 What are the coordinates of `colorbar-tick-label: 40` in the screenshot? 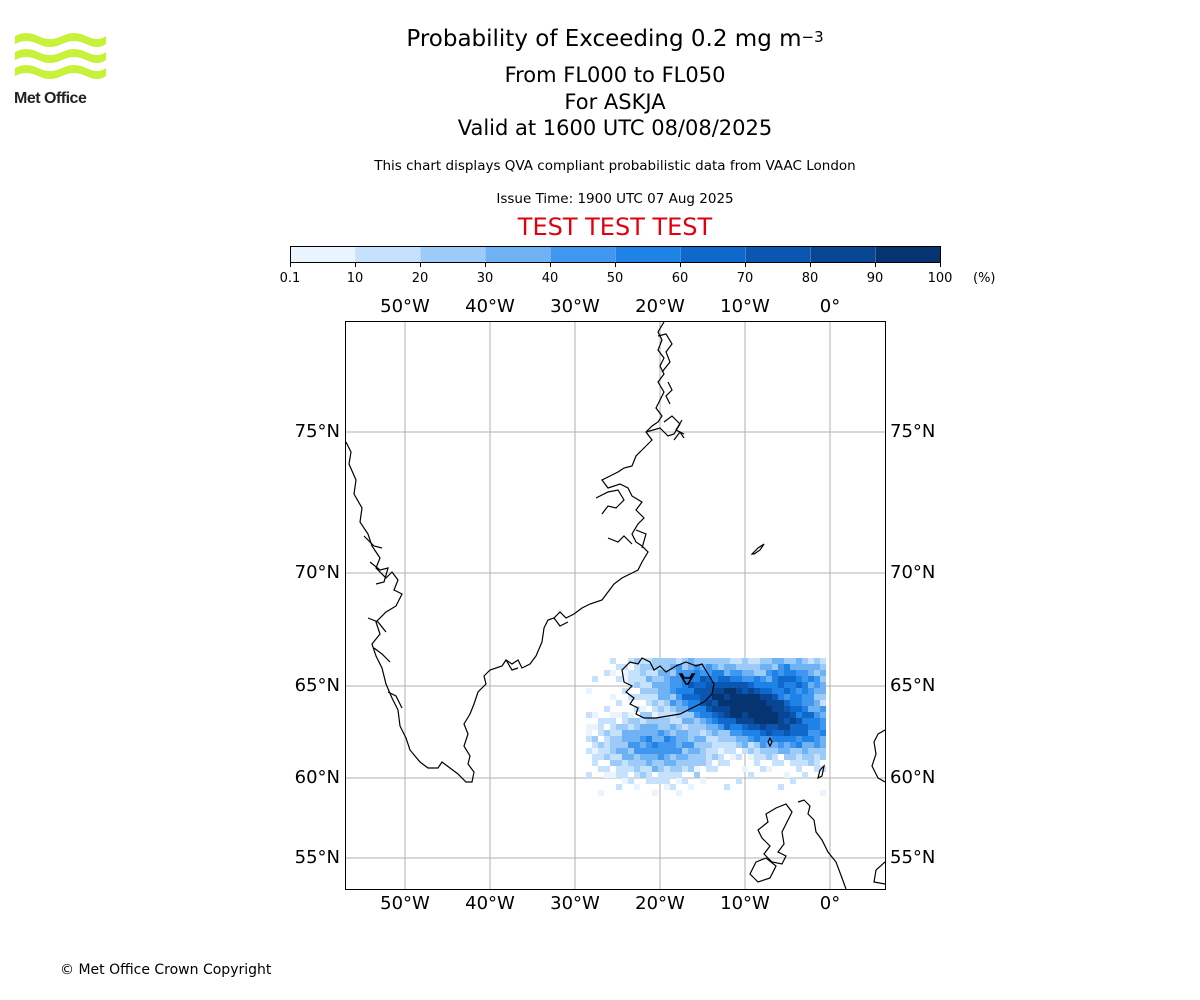 It's located at (550, 278).